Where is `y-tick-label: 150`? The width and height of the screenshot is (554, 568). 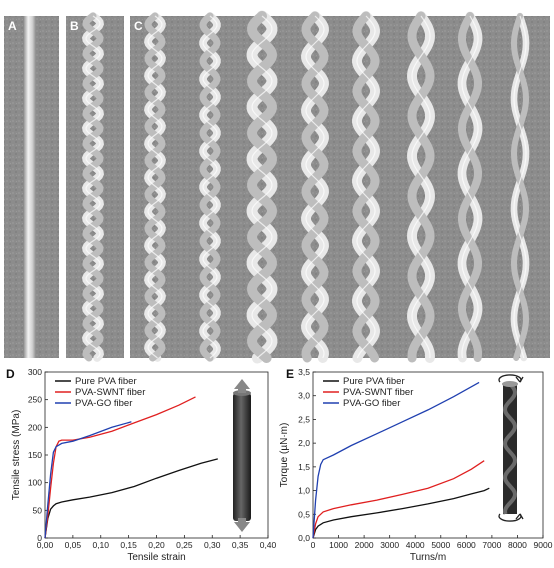
y-tick-label: 150 is located at coordinates (35, 455).